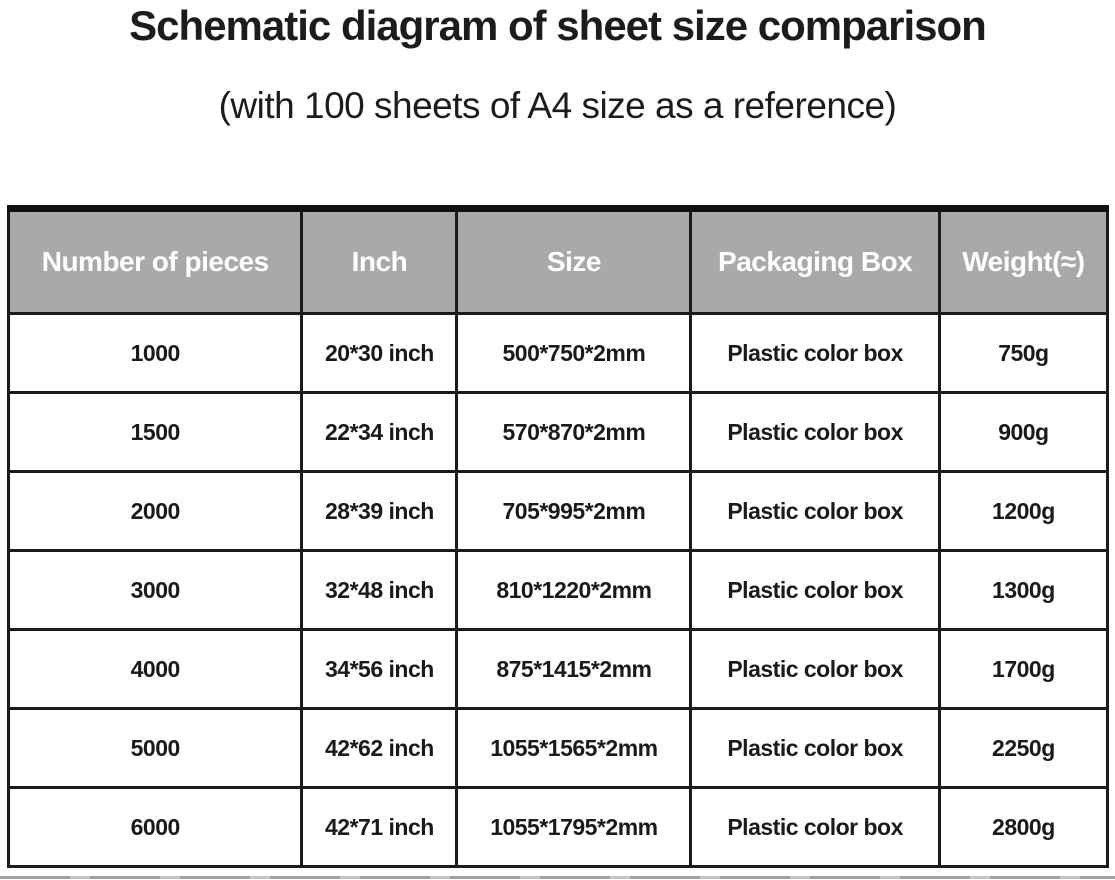 The width and height of the screenshot is (1115, 880). Describe the element at coordinates (1023, 511) in the screenshot. I see `cell-weight: 1200g` at that location.